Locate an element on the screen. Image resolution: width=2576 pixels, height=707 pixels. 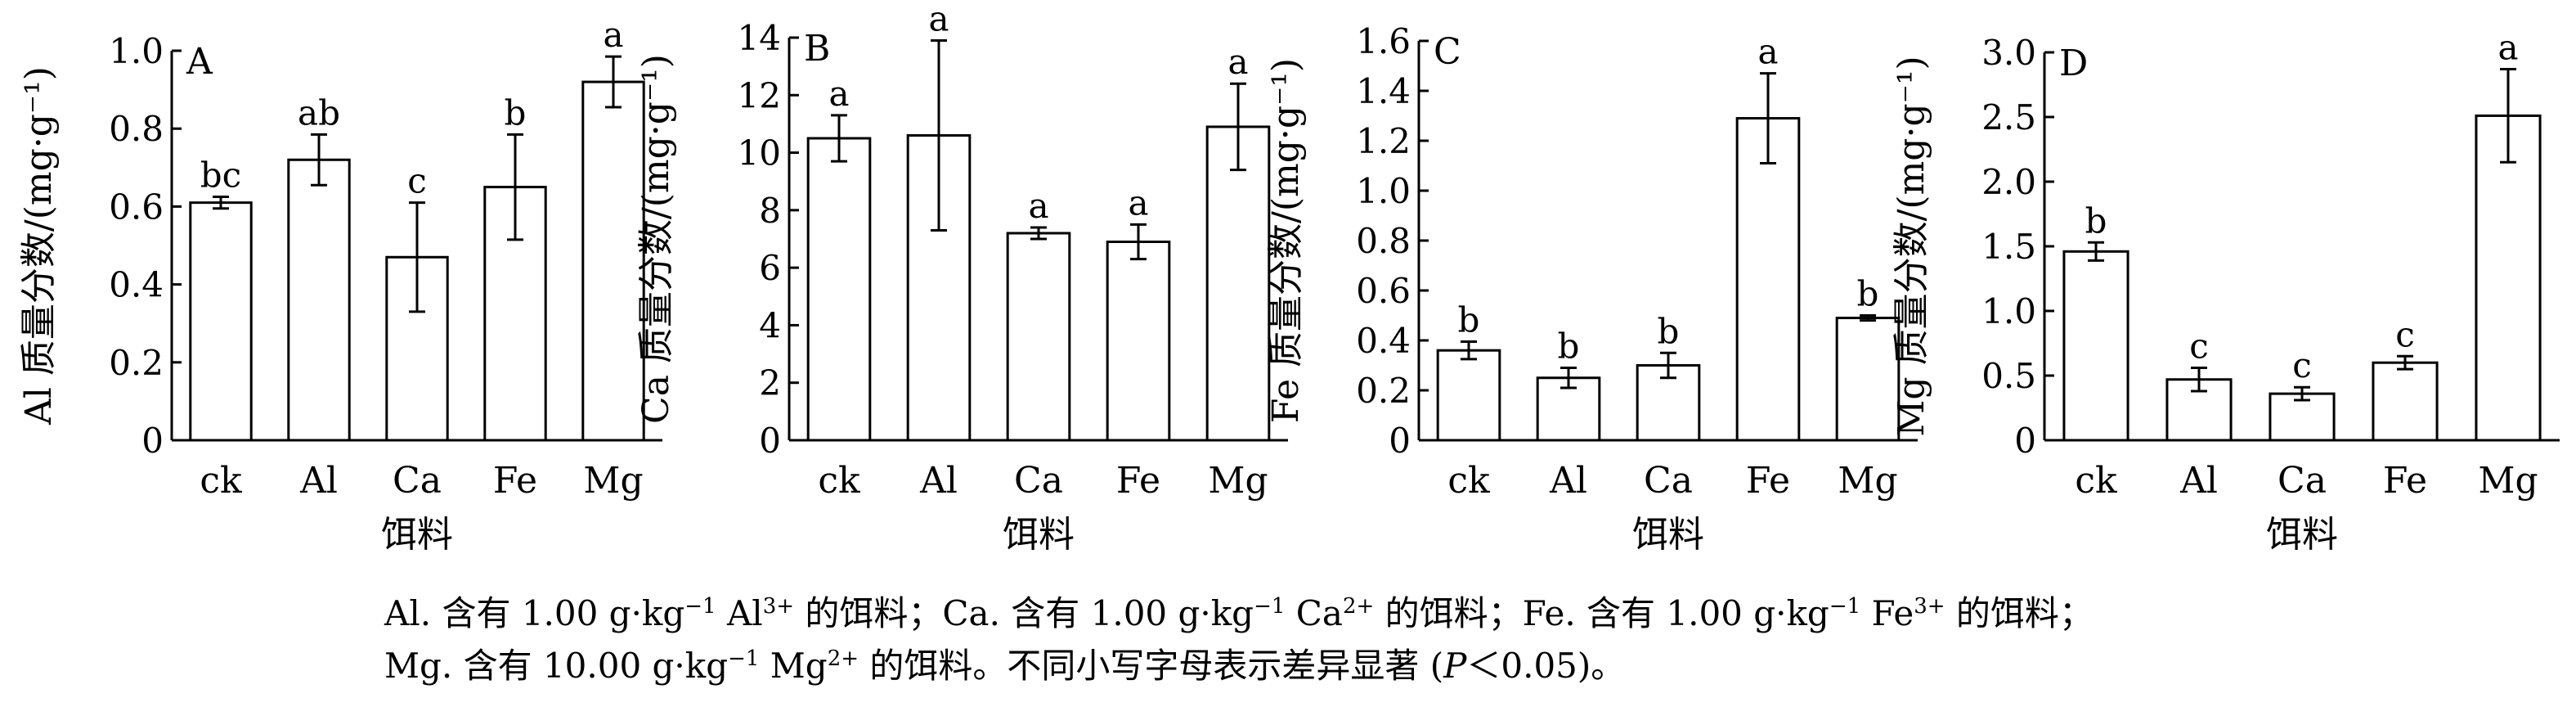
y-axis-label: Mg 质量分数/(mg·g⁻¹) is located at coordinates (1912, 246).